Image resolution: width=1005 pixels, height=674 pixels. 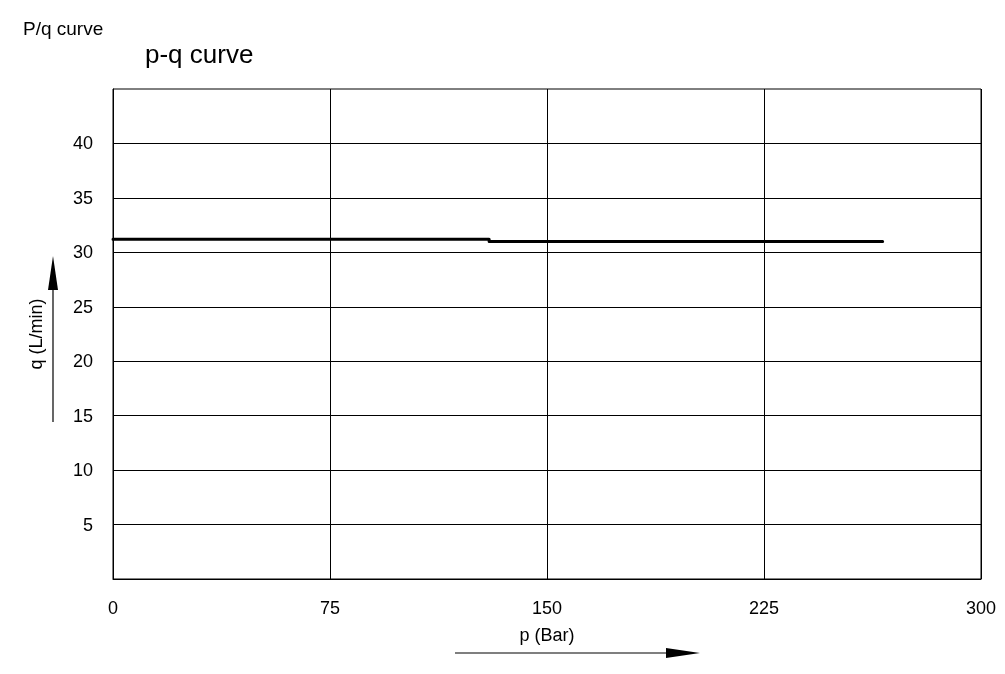 I want to click on chart-subtitle: p-q curve, so click(x=199, y=54).